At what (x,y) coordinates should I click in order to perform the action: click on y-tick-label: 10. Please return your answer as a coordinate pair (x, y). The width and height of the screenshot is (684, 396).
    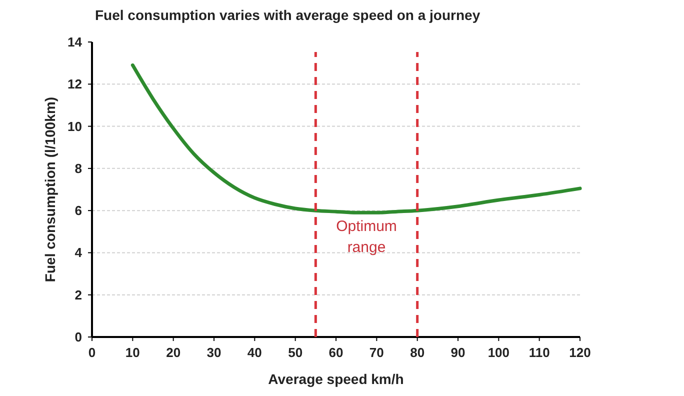
    Looking at the image, I should click on (75, 126).